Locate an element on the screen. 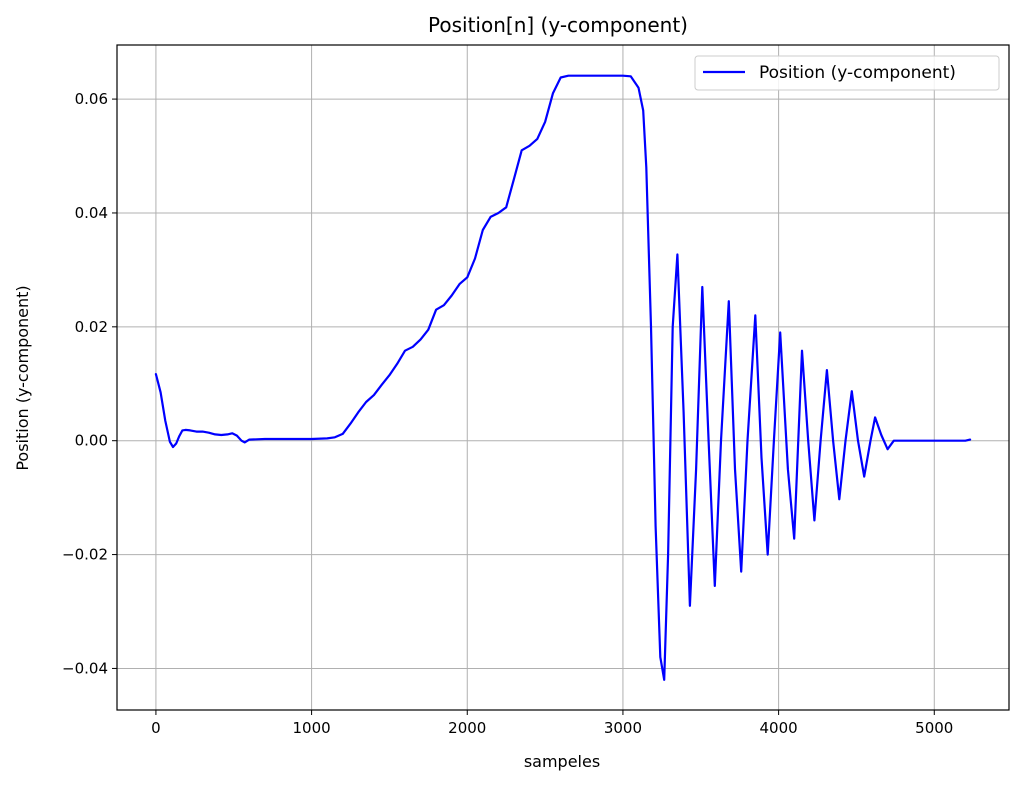 The image size is (1023, 785). x-tick-label: 2000 is located at coordinates (467, 728).